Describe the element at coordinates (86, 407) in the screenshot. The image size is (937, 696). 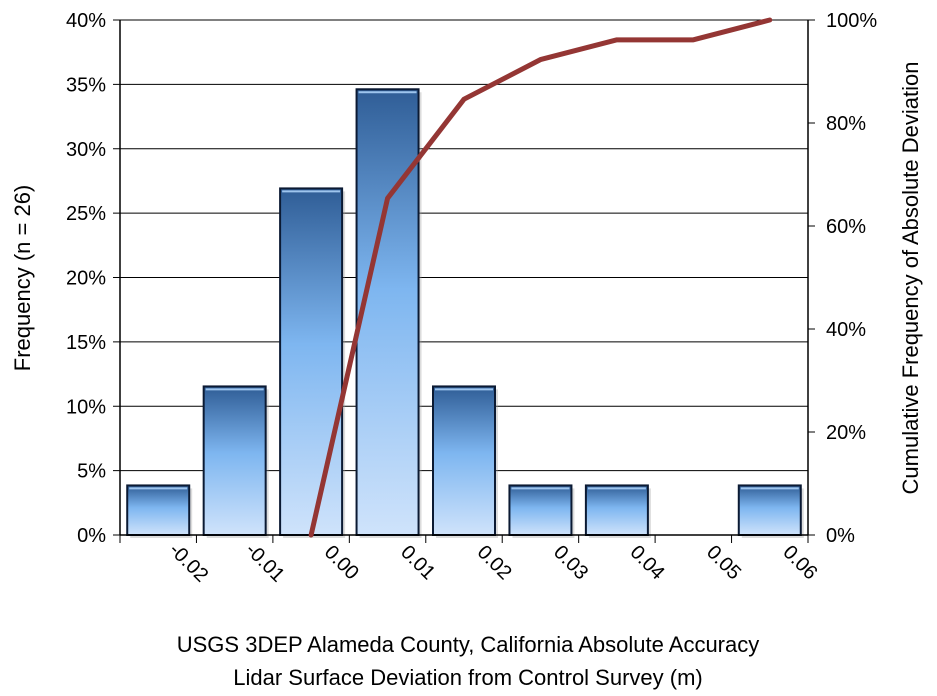
I see `y-tick-label: 10%` at that location.